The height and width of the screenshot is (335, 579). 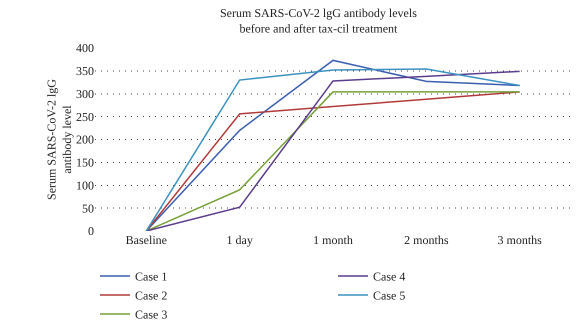 I want to click on x-tick-label: 2 months, so click(x=426, y=240).